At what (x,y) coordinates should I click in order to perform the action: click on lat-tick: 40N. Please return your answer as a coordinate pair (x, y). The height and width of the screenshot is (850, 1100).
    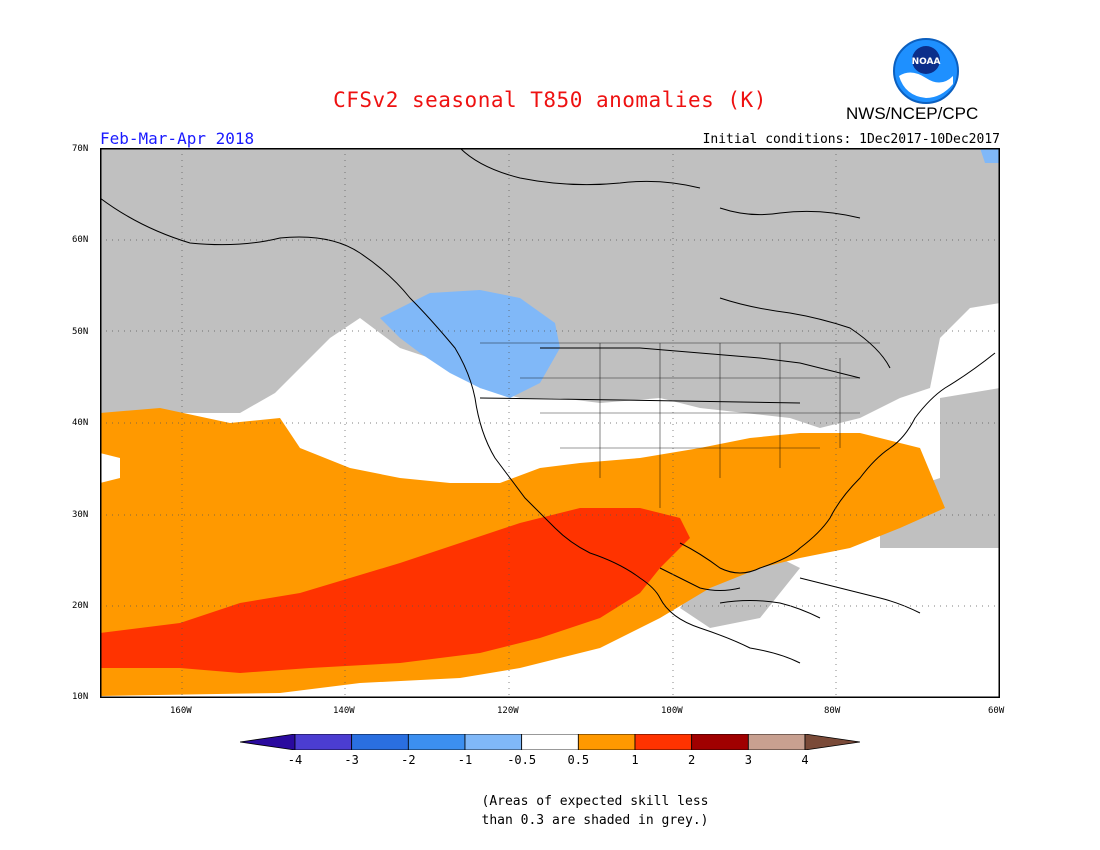
    Looking at the image, I should click on (80, 423).